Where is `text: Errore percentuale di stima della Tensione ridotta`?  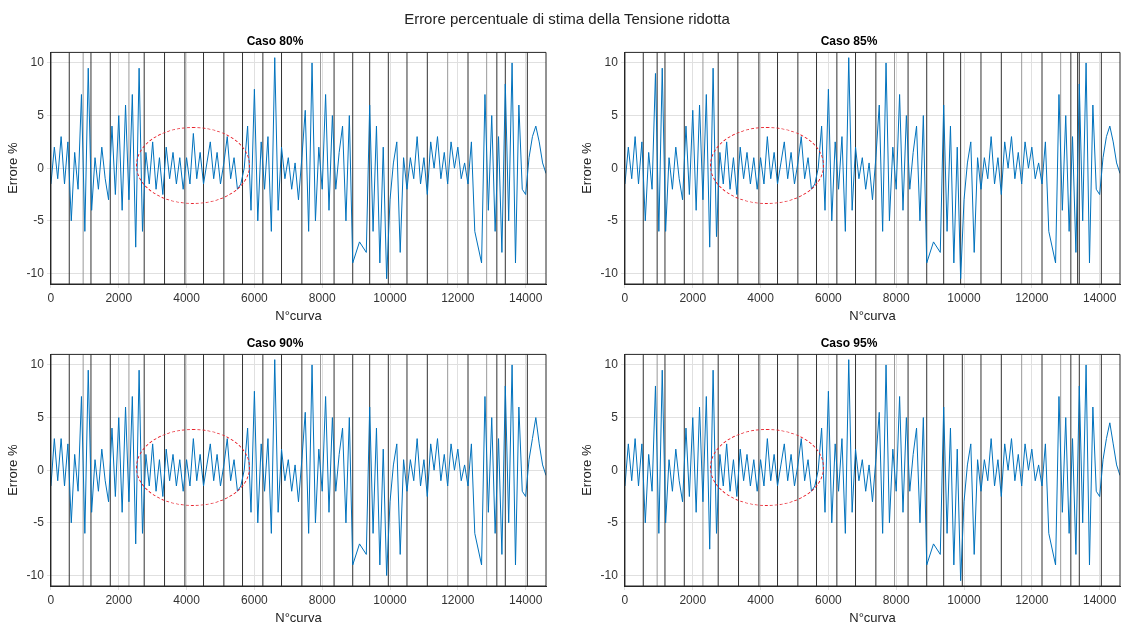 text: Errore percentuale di stima della Tensione ridotta is located at coordinates (567, 18).